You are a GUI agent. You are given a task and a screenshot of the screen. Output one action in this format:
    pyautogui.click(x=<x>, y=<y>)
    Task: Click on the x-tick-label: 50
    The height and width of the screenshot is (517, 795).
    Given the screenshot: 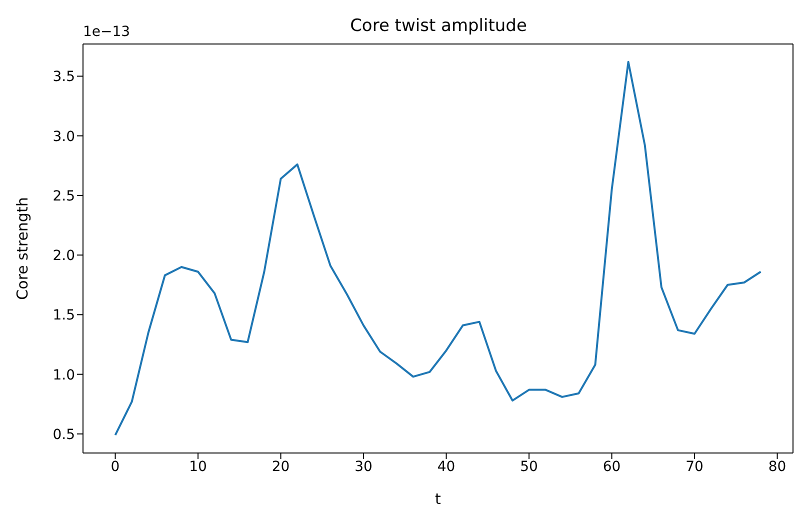 What is the action you would take?
    pyautogui.click(x=529, y=466)
    